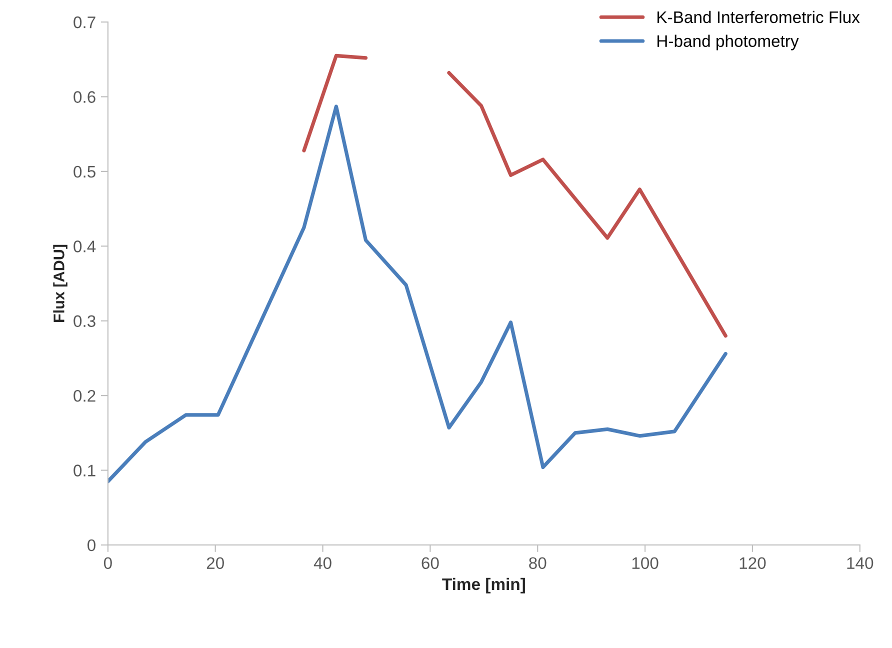 This screenshot has height=648, width=892. I want to click on x-tick-label: 140, so click(860, 563).